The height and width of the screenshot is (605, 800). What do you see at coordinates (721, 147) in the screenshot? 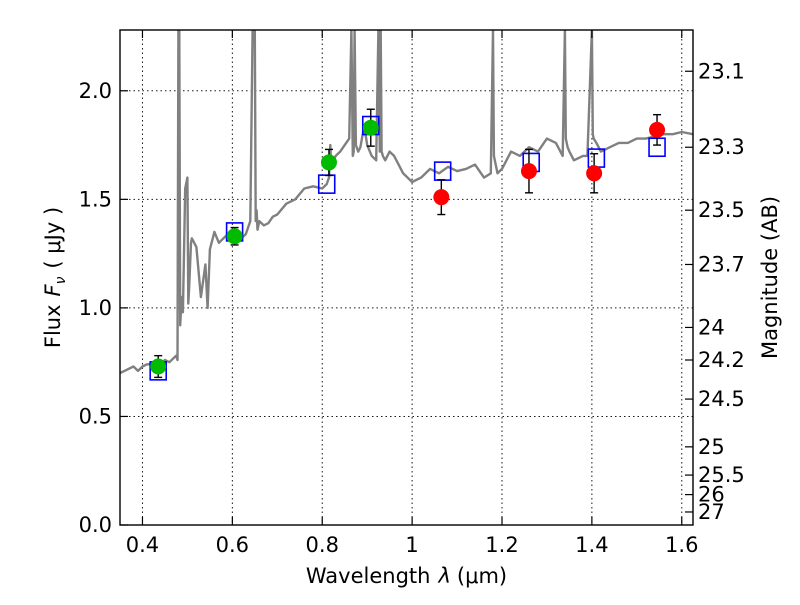
I see `y2-tick-label: 23.3` at bounding box center [721, 147].